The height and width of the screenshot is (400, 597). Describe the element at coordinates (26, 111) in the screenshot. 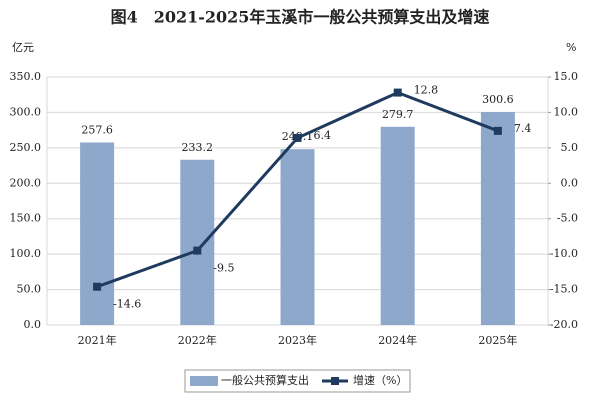

I see `y-tick-label: 300.0` at that location.